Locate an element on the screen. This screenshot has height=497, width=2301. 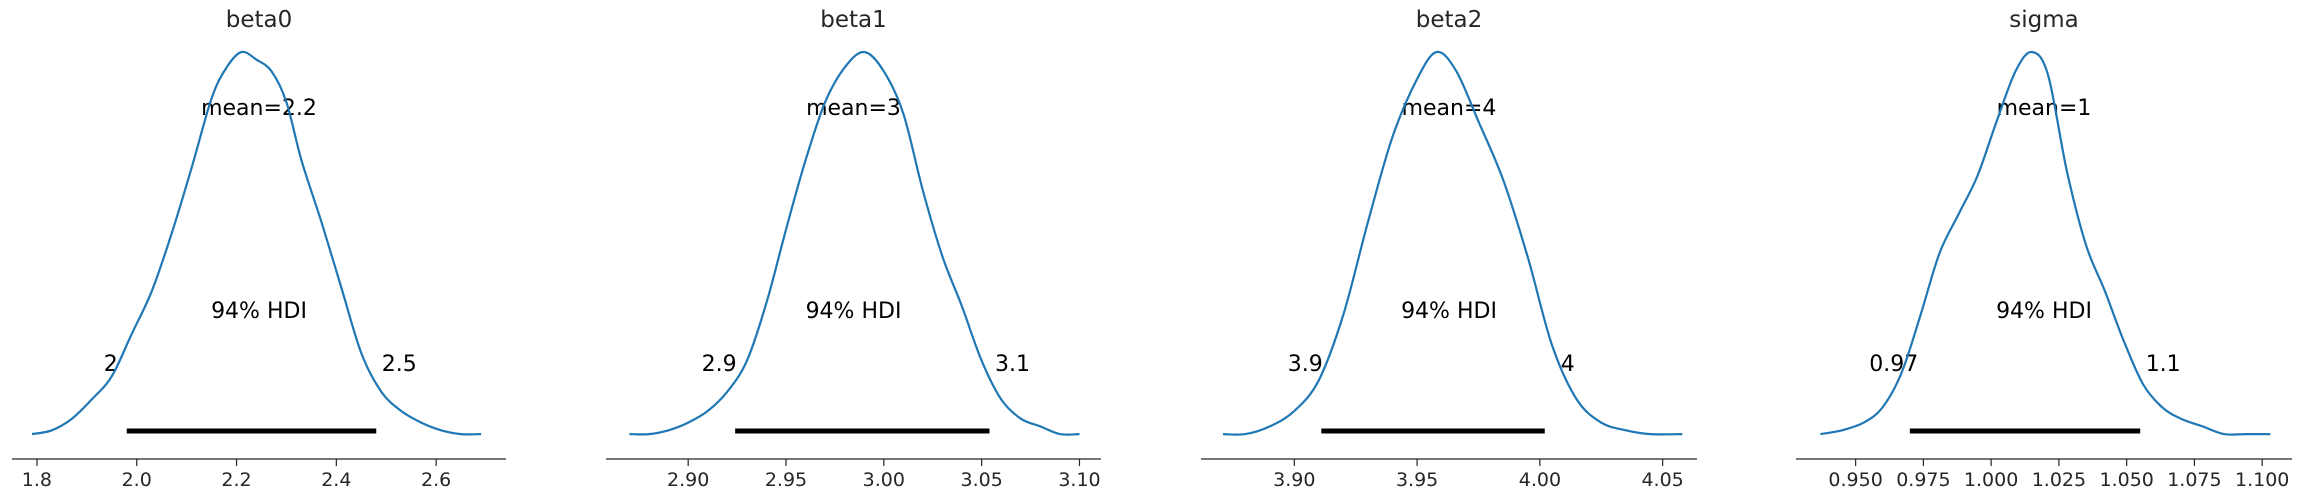
panel-title: sigma is located at coordinates (2043, 20).